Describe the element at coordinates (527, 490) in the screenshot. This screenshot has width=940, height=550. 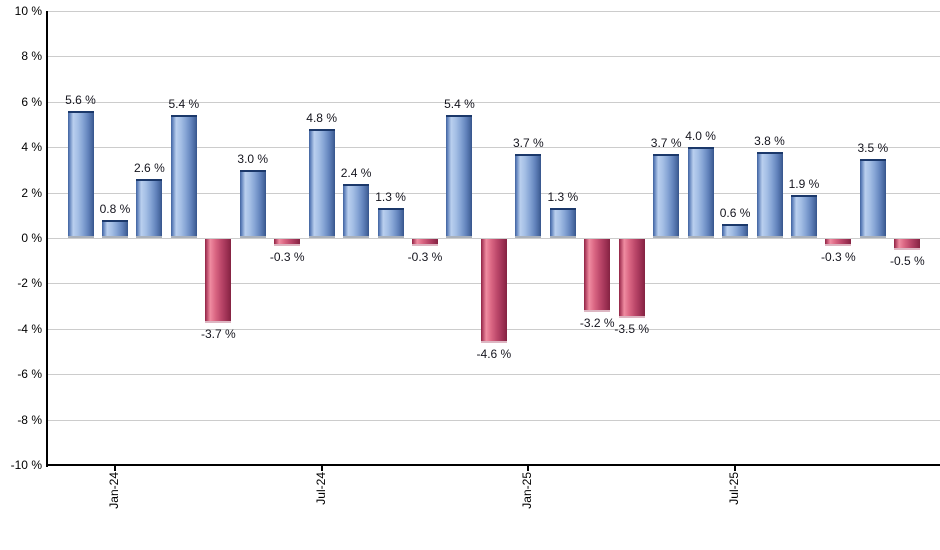
I see `x-axis-tick-label: Jan-25` at that location.